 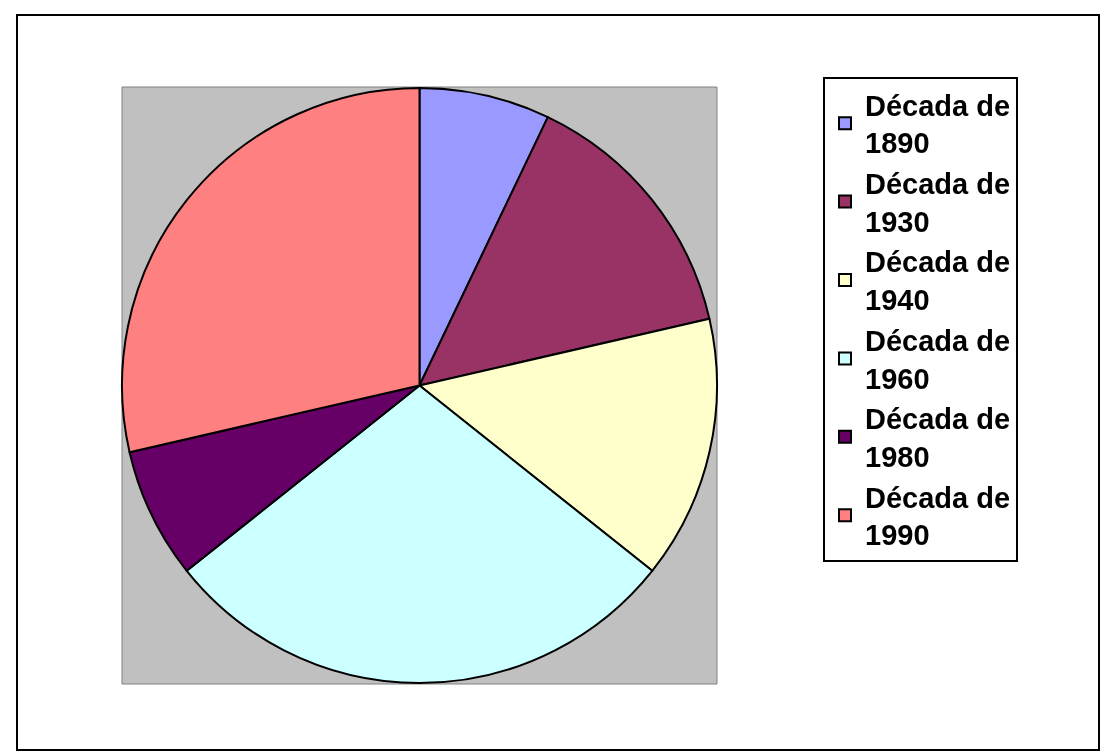 I want to click on legend-label: Década de 1890, so click(x=938, y=124).